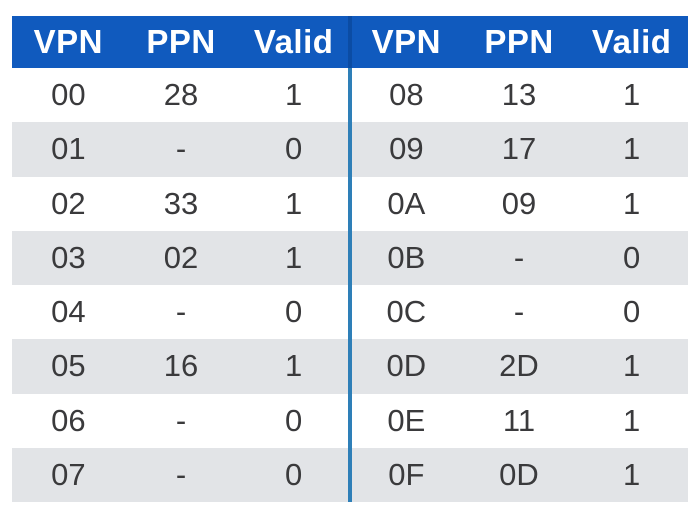 This screenshot has height=518, width=700. I want to click on cell-vpn: 00, so click(68, 95).